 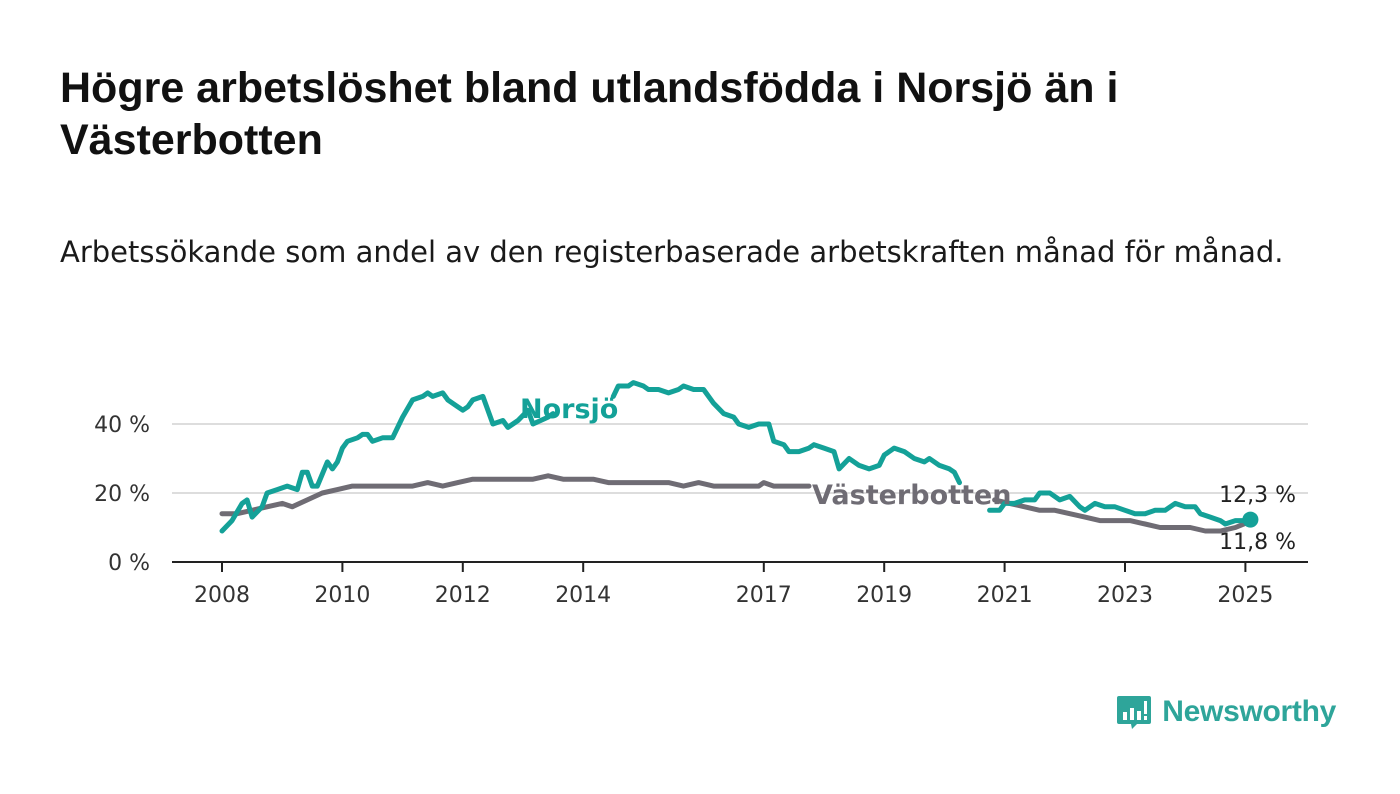 I want to click on end-label-norsjo: 12,3 %, so click(x=1257, y=495).